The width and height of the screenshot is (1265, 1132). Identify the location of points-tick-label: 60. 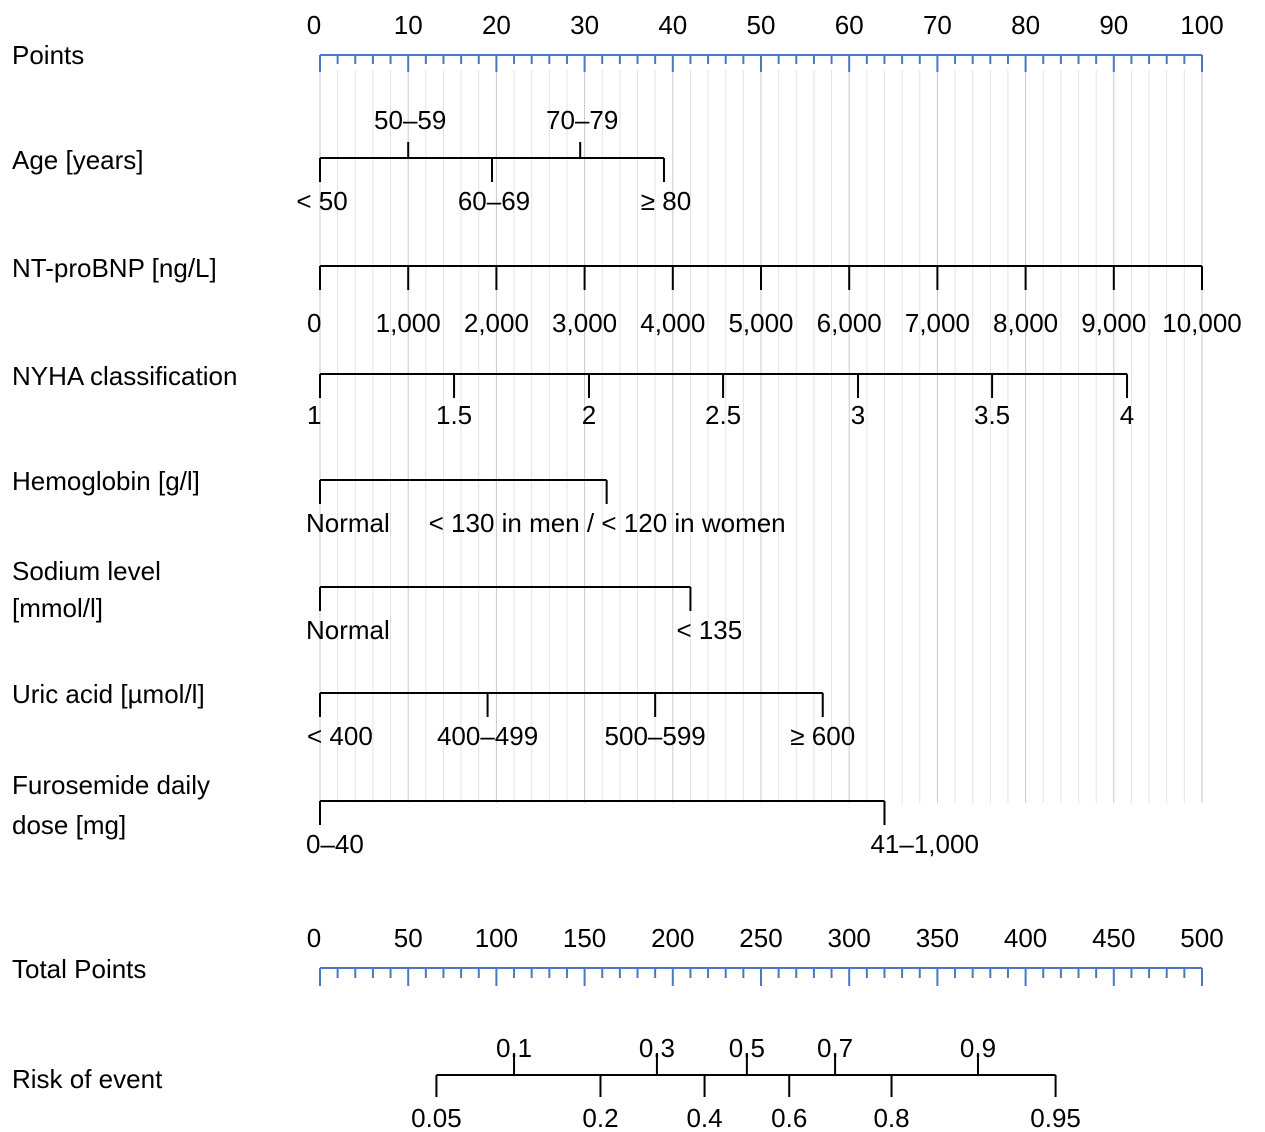
(849, 25).